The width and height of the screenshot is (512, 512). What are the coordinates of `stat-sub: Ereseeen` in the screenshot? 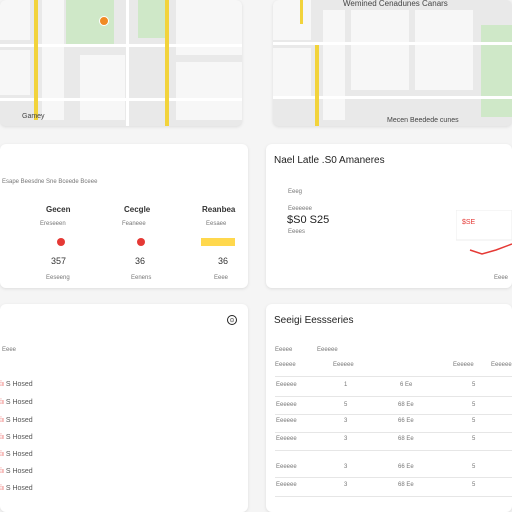 It's located at (53, 224).